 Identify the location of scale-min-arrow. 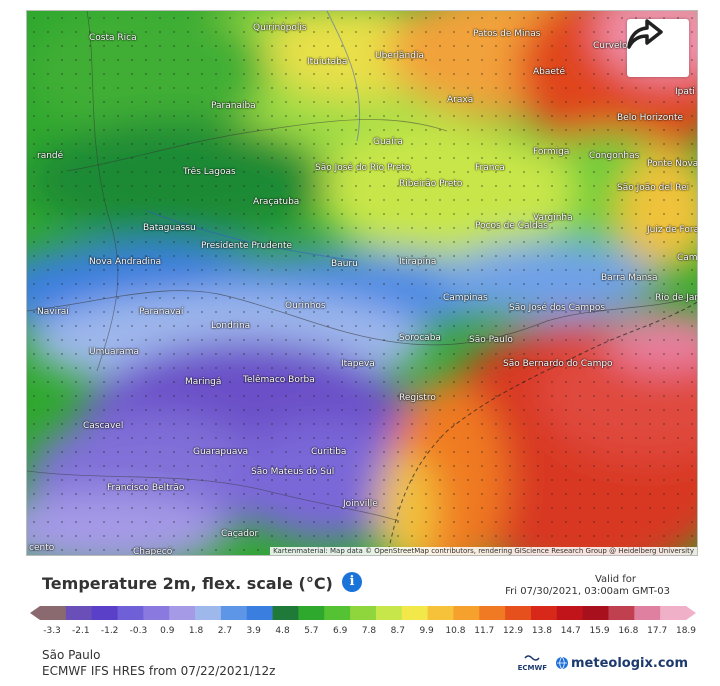
(35, 613).